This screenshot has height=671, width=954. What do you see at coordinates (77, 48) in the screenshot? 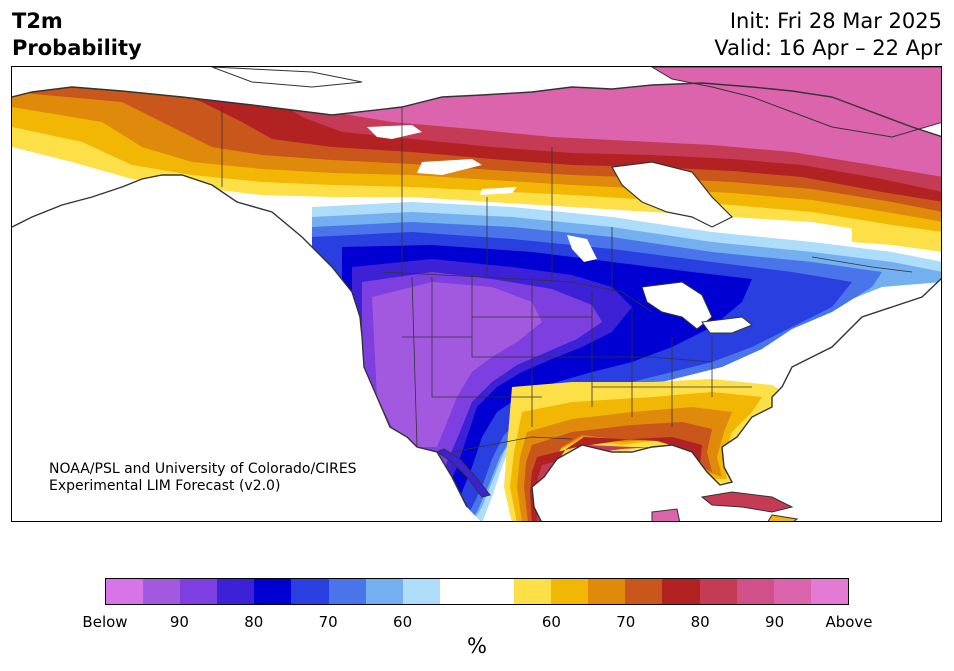
I see `product-title: Probability` at bounding box center [77, 48].